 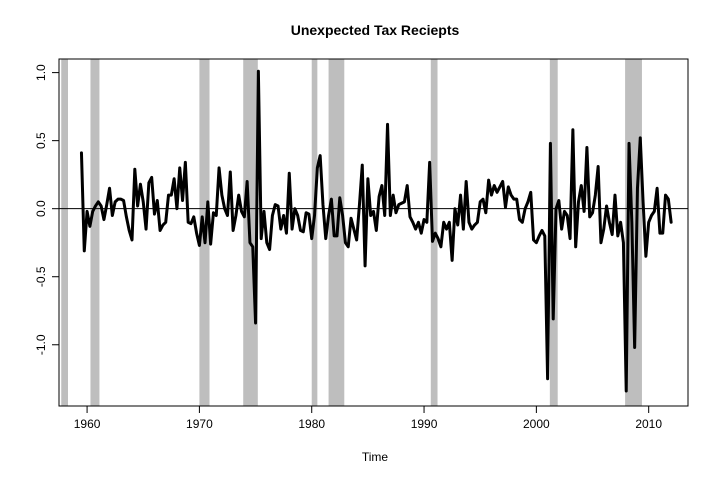 What do you see at coordinates (41, 276) in the screenshot?
I see `y-tick-label-3: -0.5` at bounding box center [41, 276].